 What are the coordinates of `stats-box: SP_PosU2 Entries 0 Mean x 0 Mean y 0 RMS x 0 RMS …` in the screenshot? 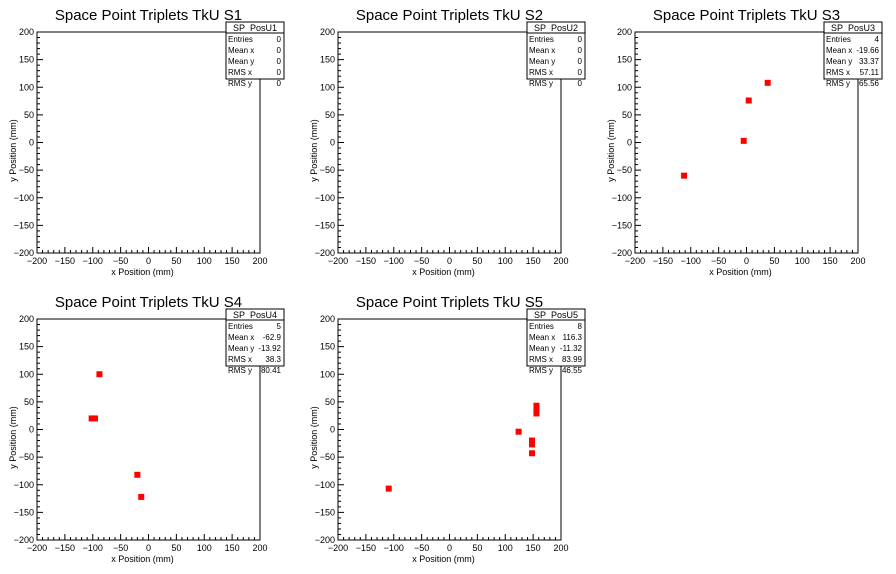 It's located at (556, 54).